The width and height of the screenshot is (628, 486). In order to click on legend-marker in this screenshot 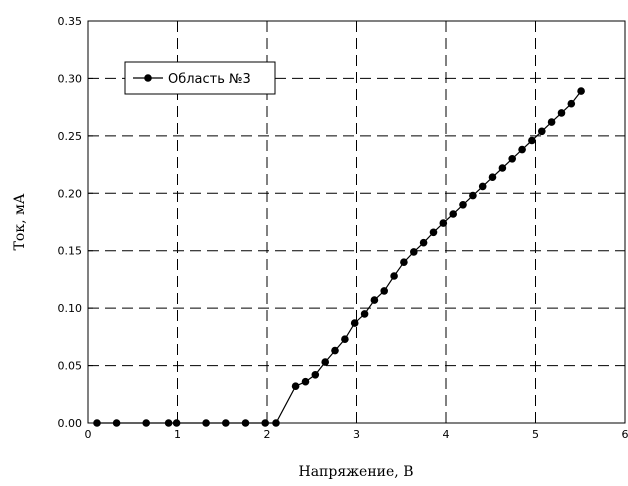, I will do `click(148, 78)`.